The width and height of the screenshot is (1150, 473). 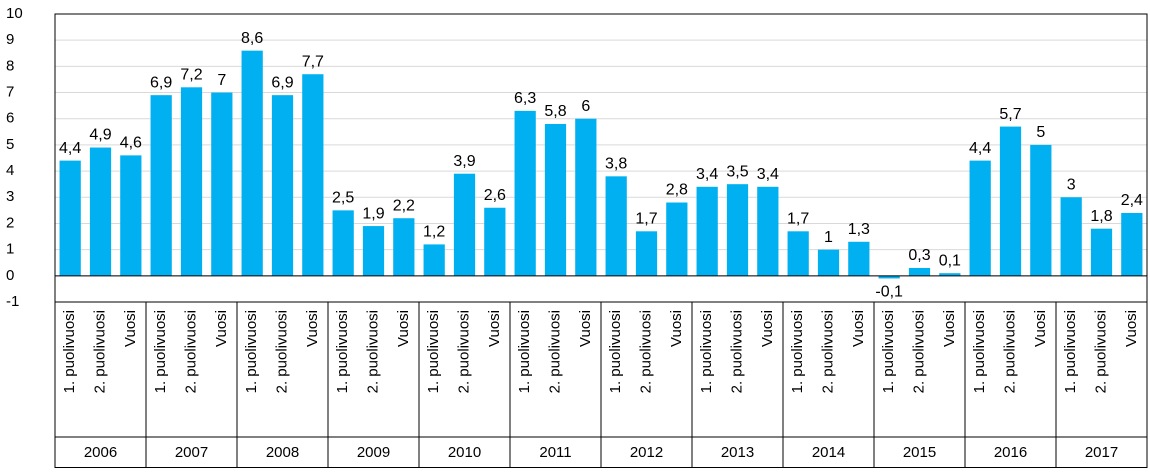 I want to click on value-label: 2,8, so click(x=677, y=190).